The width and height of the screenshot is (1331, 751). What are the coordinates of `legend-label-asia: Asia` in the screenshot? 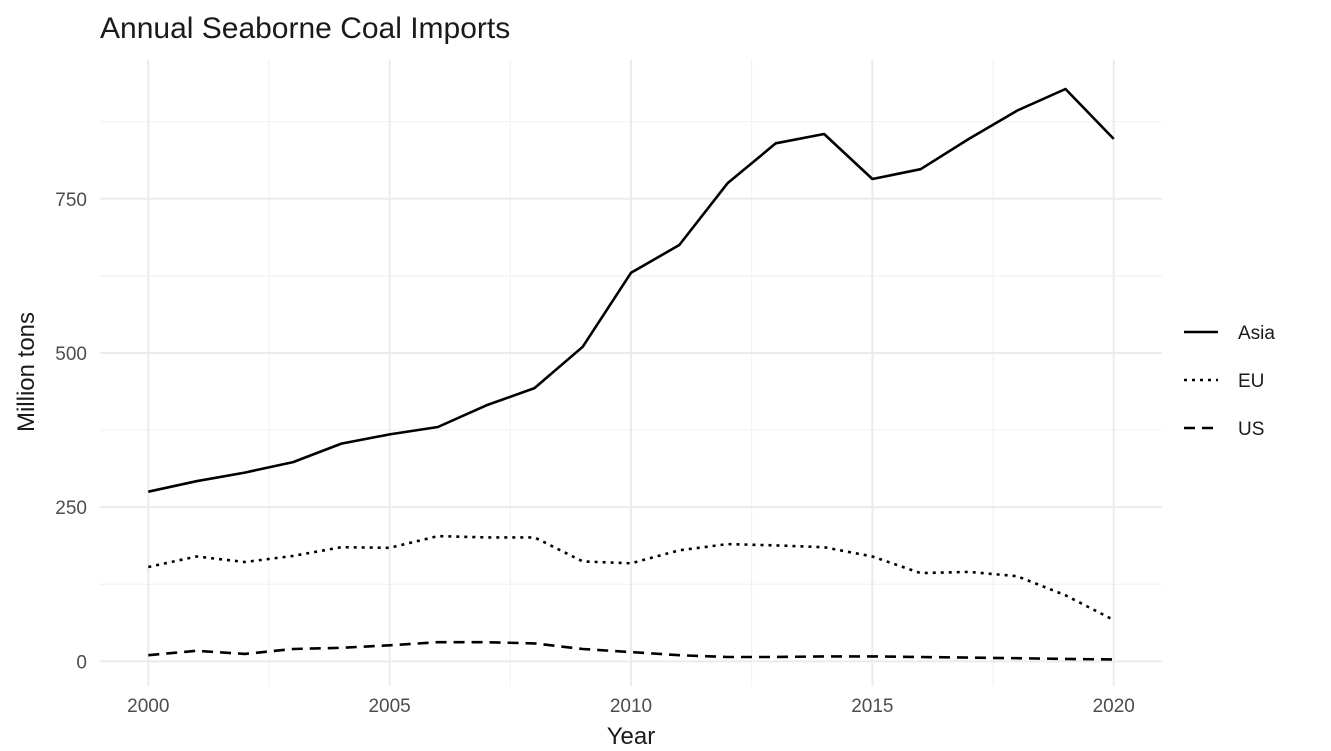 It's located at (1256, 333).